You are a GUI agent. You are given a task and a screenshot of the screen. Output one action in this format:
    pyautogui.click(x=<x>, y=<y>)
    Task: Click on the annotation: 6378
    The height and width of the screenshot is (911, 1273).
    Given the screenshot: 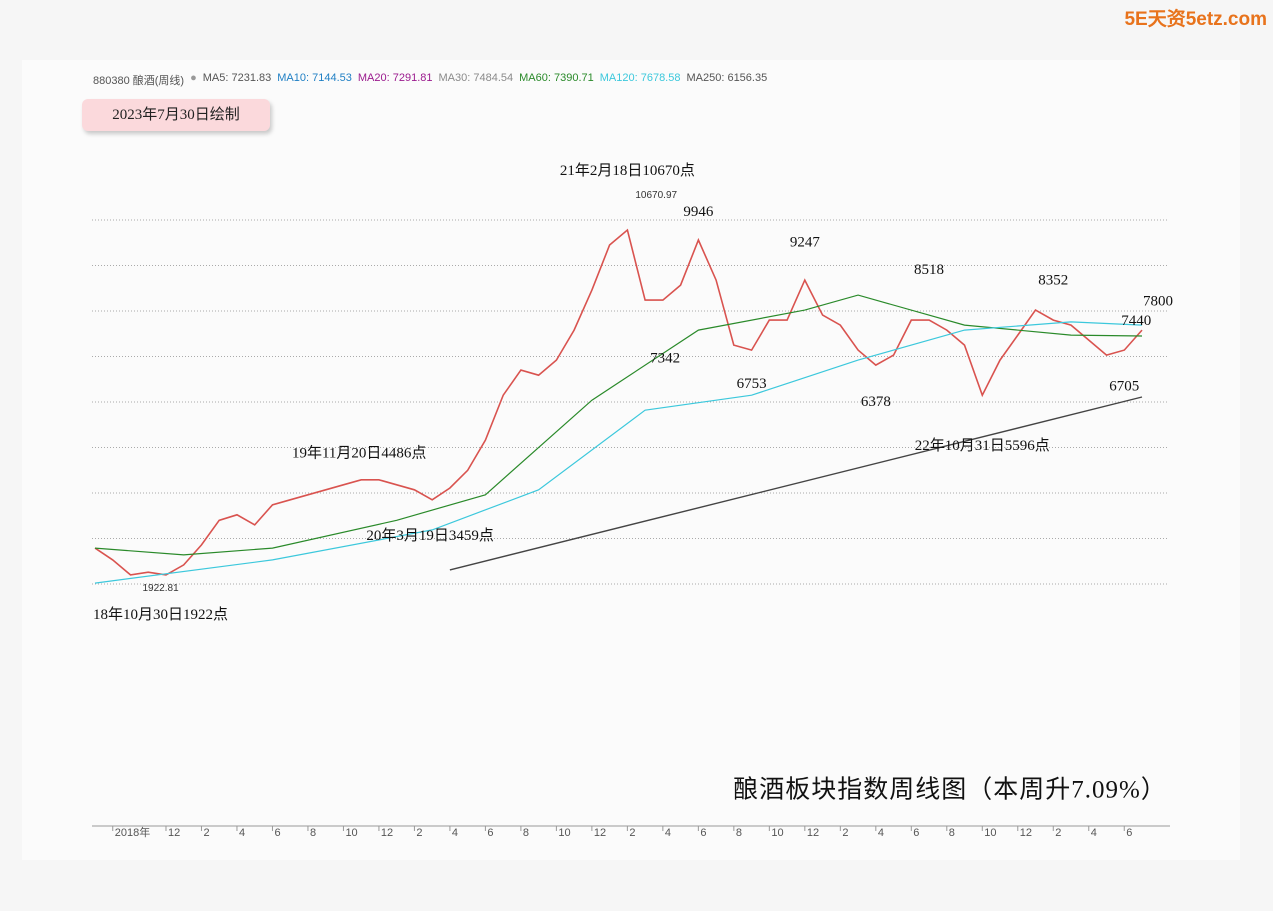 What is the action you would take?
    pyautogui.click(x=876, y=402)
    